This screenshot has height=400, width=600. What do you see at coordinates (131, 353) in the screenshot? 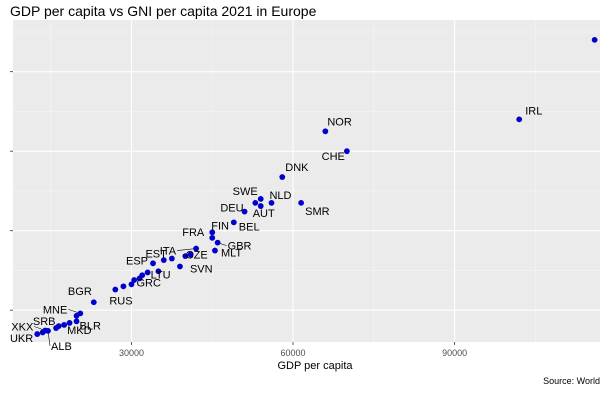
I see `x-tick-label: 30000` at bounding box center [131, 353].